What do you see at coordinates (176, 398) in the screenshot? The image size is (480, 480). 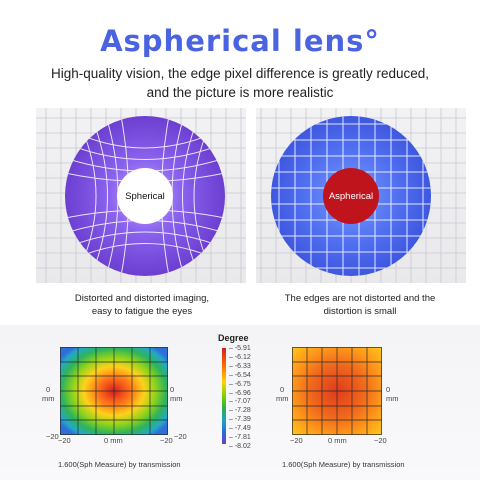 I see `left-axis-unit-right: mm` at bounding box center [176, 398].